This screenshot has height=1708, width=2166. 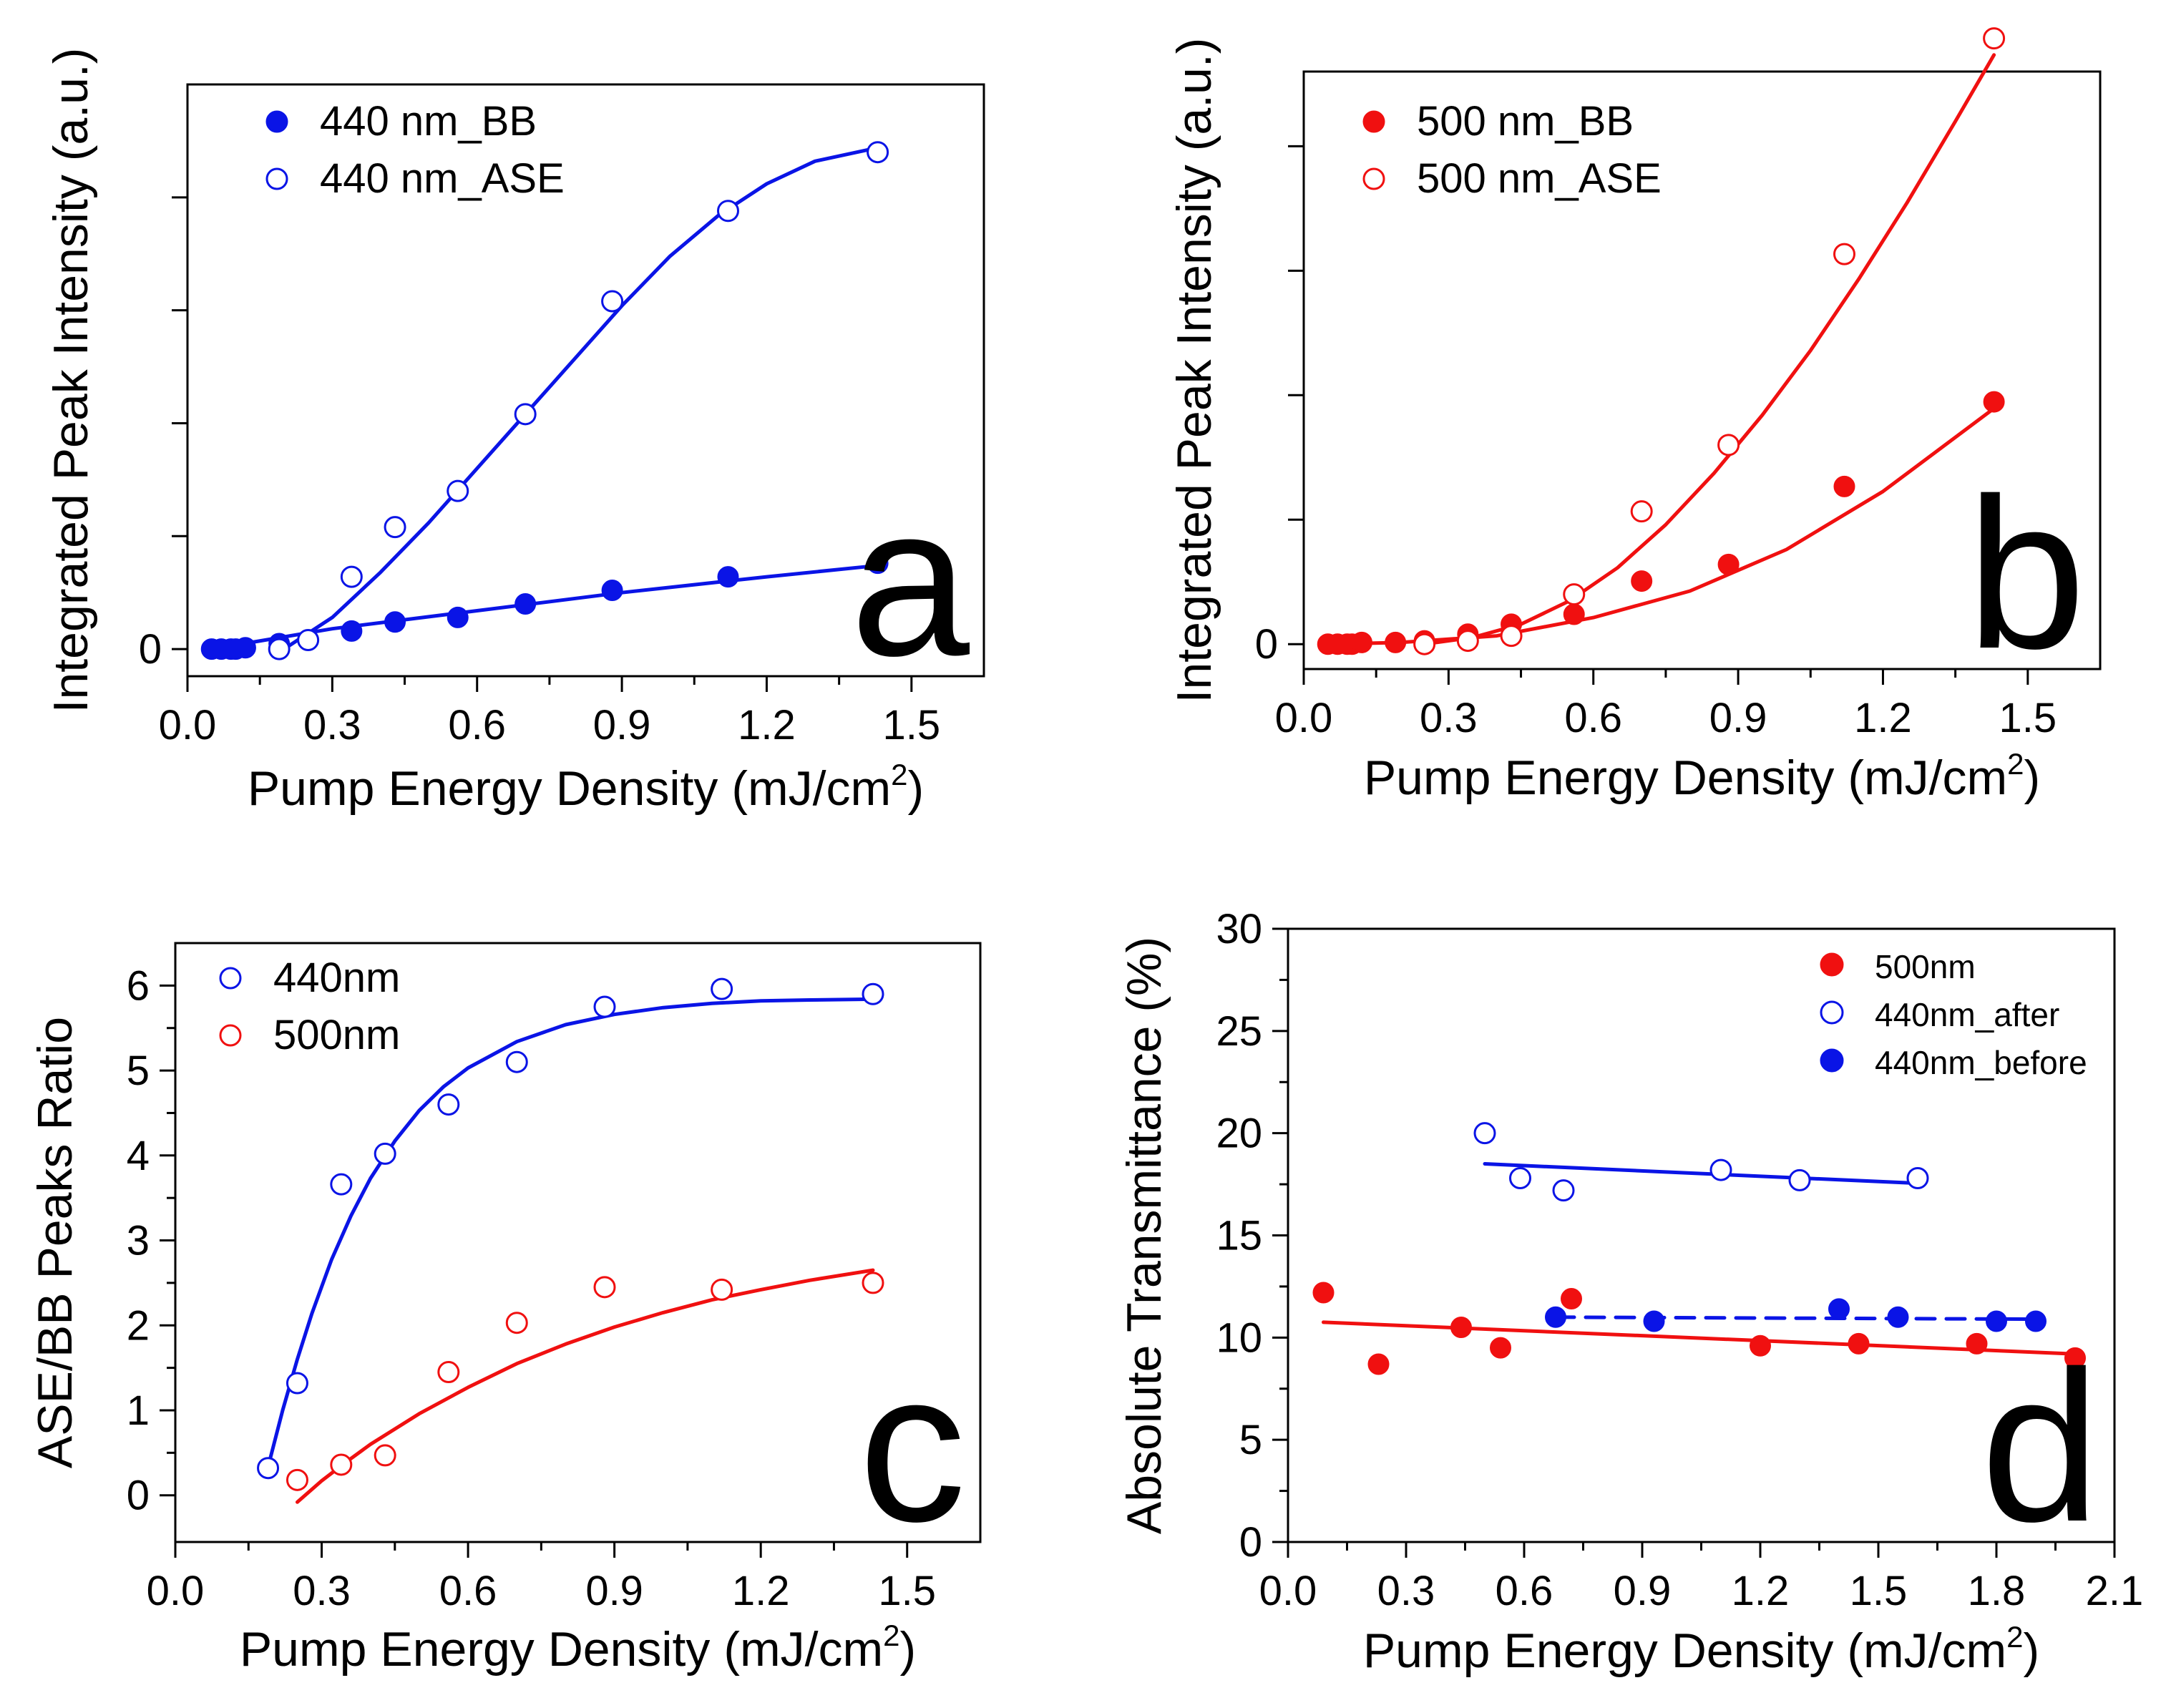 What do you see at coordinates (586, 1386) in the screenshot?
I see `fit-line-500nm` at bounding box center [586, 1386].